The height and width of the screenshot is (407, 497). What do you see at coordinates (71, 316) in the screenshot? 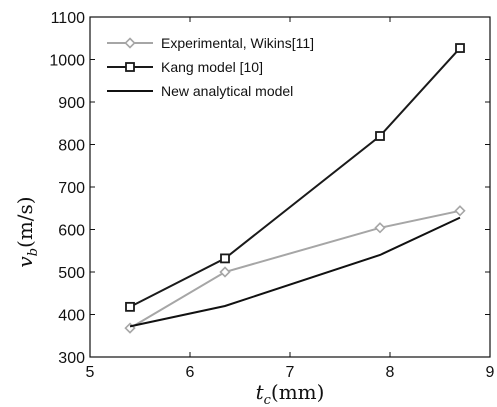
I see `y-tick-label: 400` at bounding box center [71, 316].